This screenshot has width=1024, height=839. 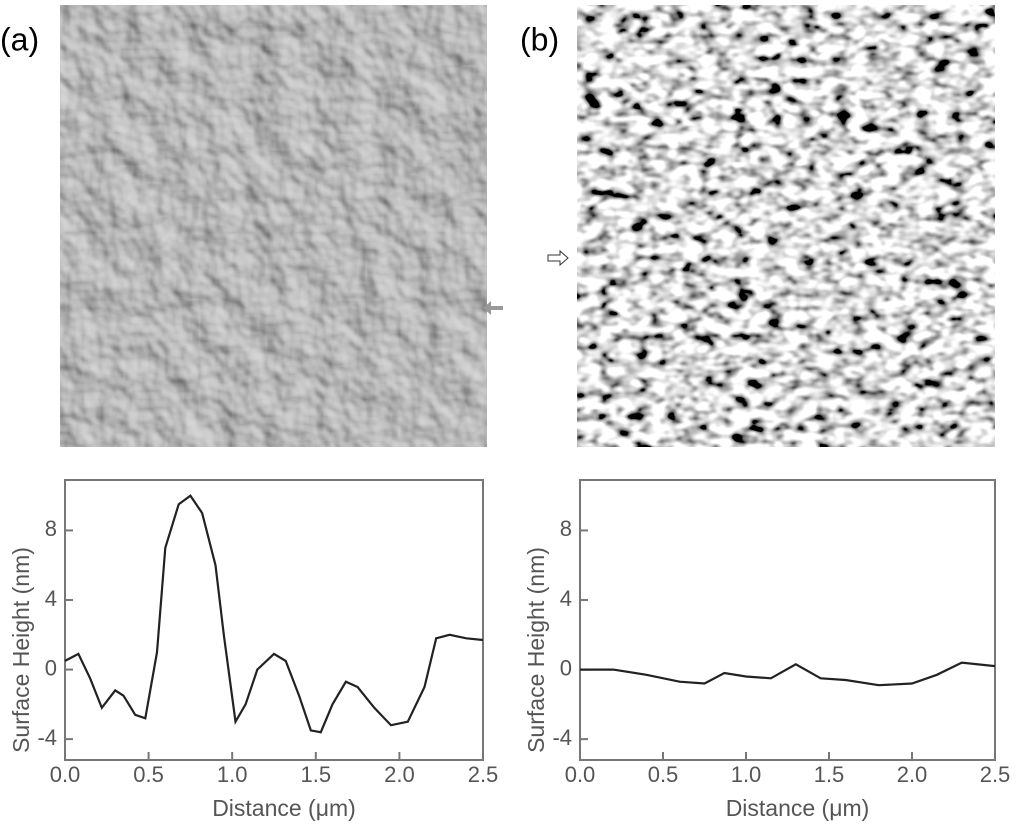 I want to click on arrow-b, so click(x=558, y=258).